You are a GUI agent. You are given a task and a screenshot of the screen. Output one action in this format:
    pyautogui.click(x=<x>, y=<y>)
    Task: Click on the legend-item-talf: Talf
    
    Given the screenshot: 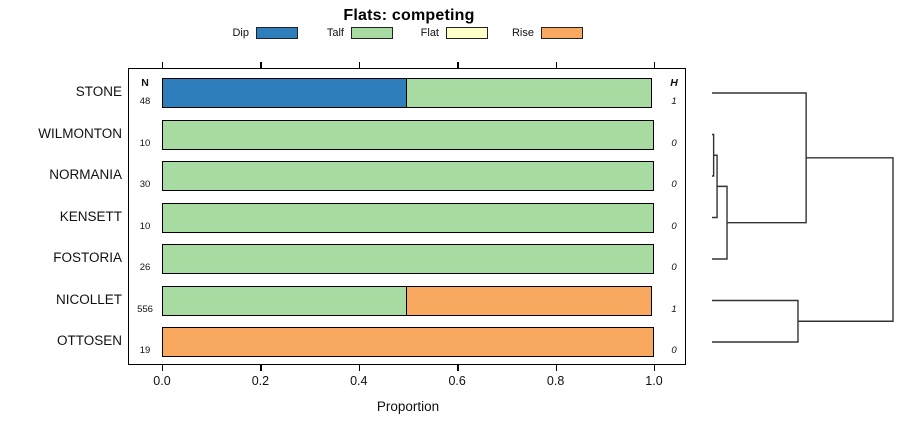 What is the action you would take?
    pyautogui.click(x=351, y=33)
    